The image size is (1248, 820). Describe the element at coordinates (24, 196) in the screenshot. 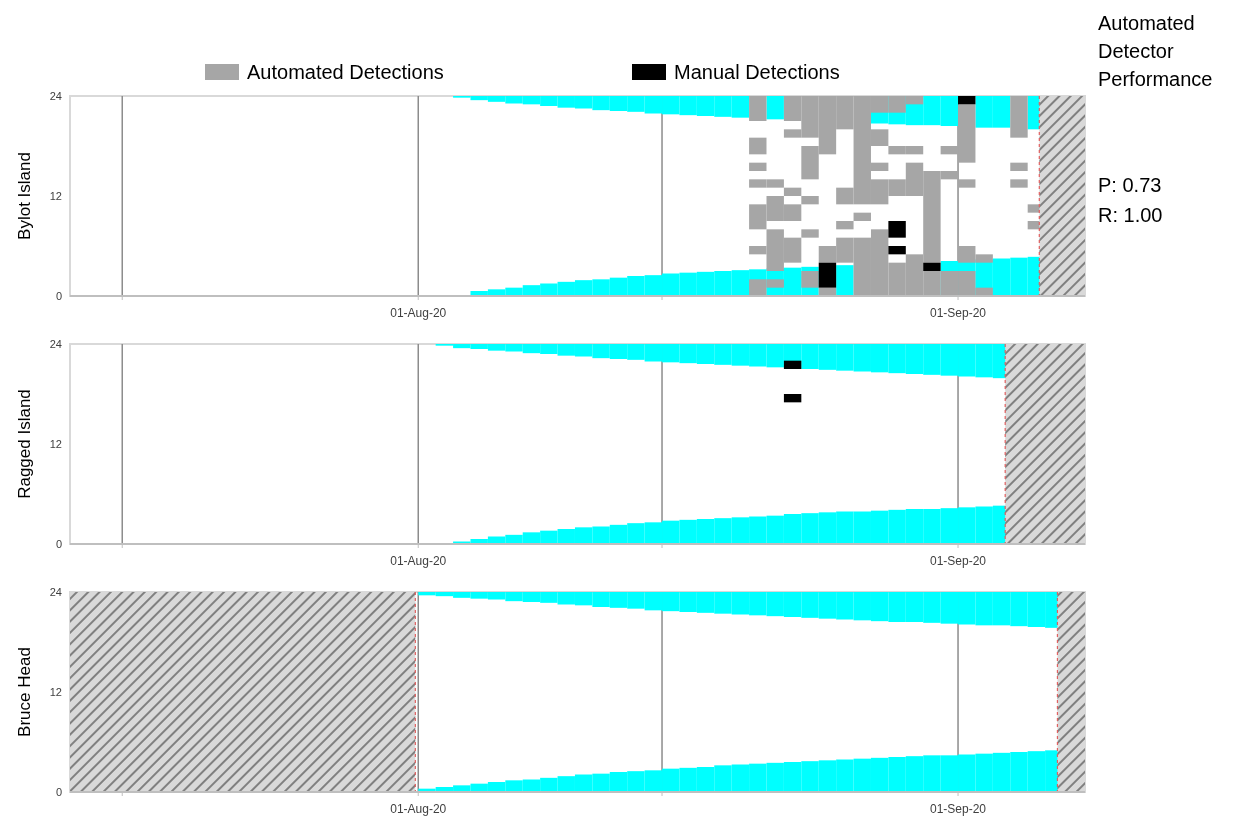

I see `y-axis-title: Bylot Island` at that location.